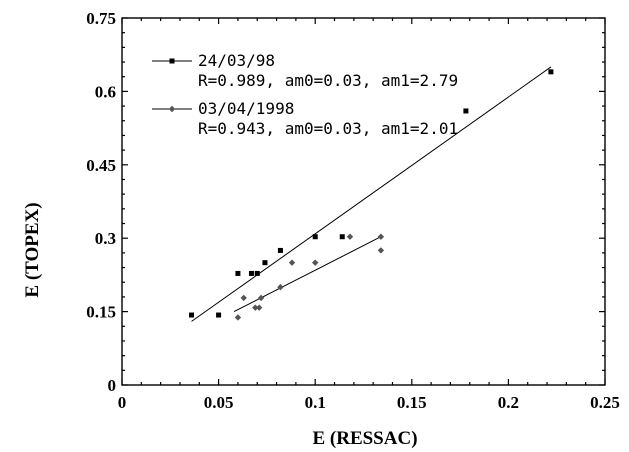  Describe the element at coordinates (219, 402) in the screenshot. I see `x-tick-label: 0.05` at that location.